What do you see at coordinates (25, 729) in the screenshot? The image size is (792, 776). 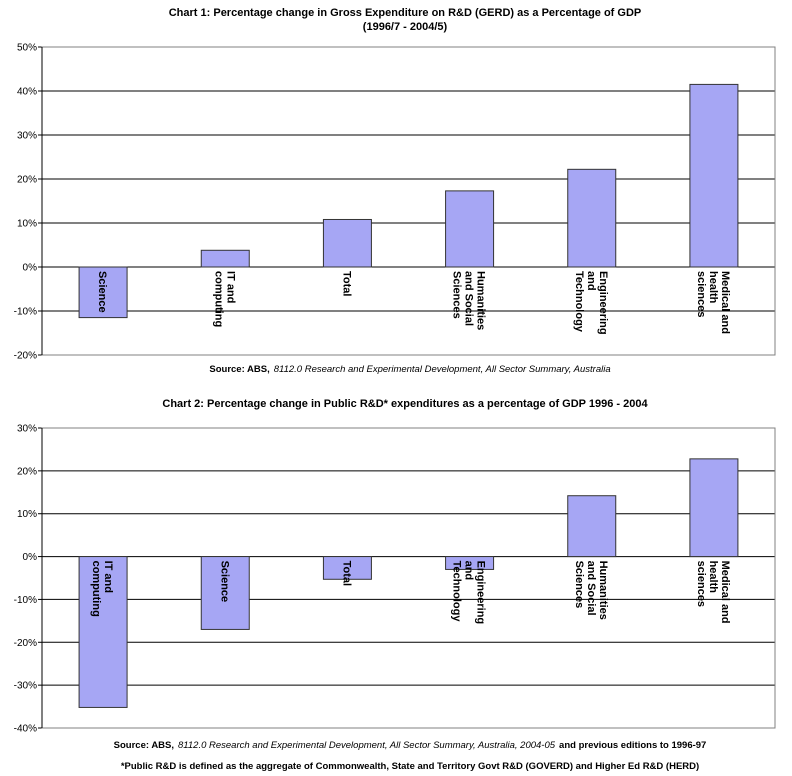 I see `y-tick-label: -40%` at bounding box center [25, 729].